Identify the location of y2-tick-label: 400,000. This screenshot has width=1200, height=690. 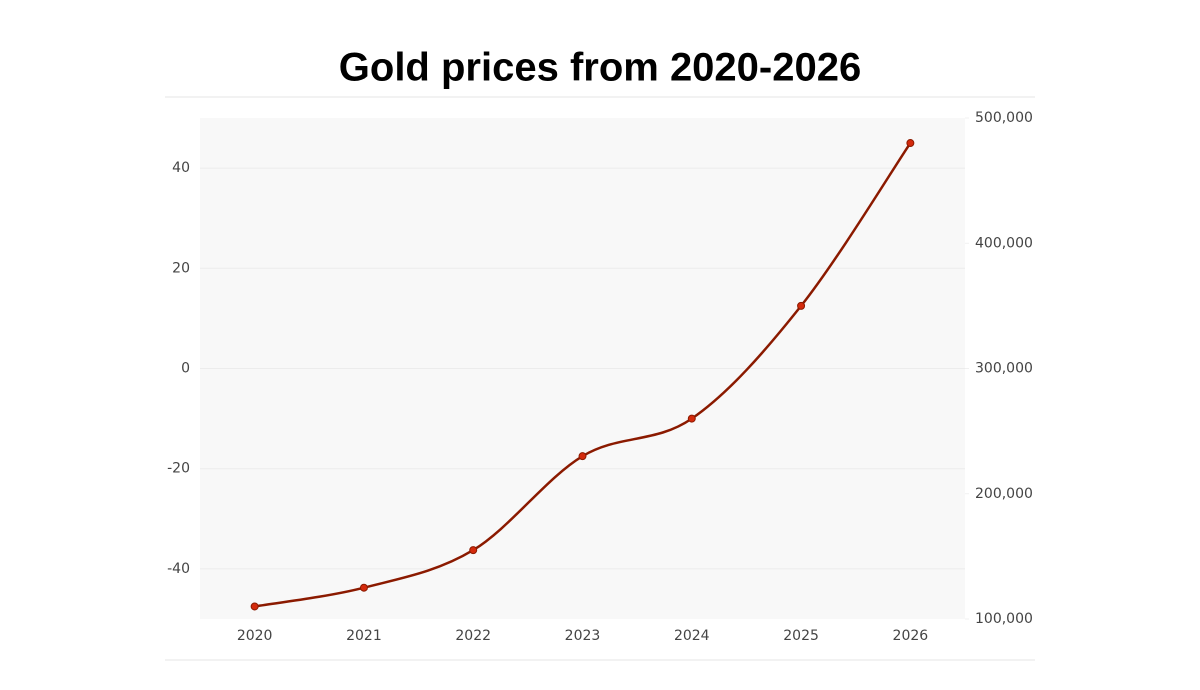
(1004, 243).